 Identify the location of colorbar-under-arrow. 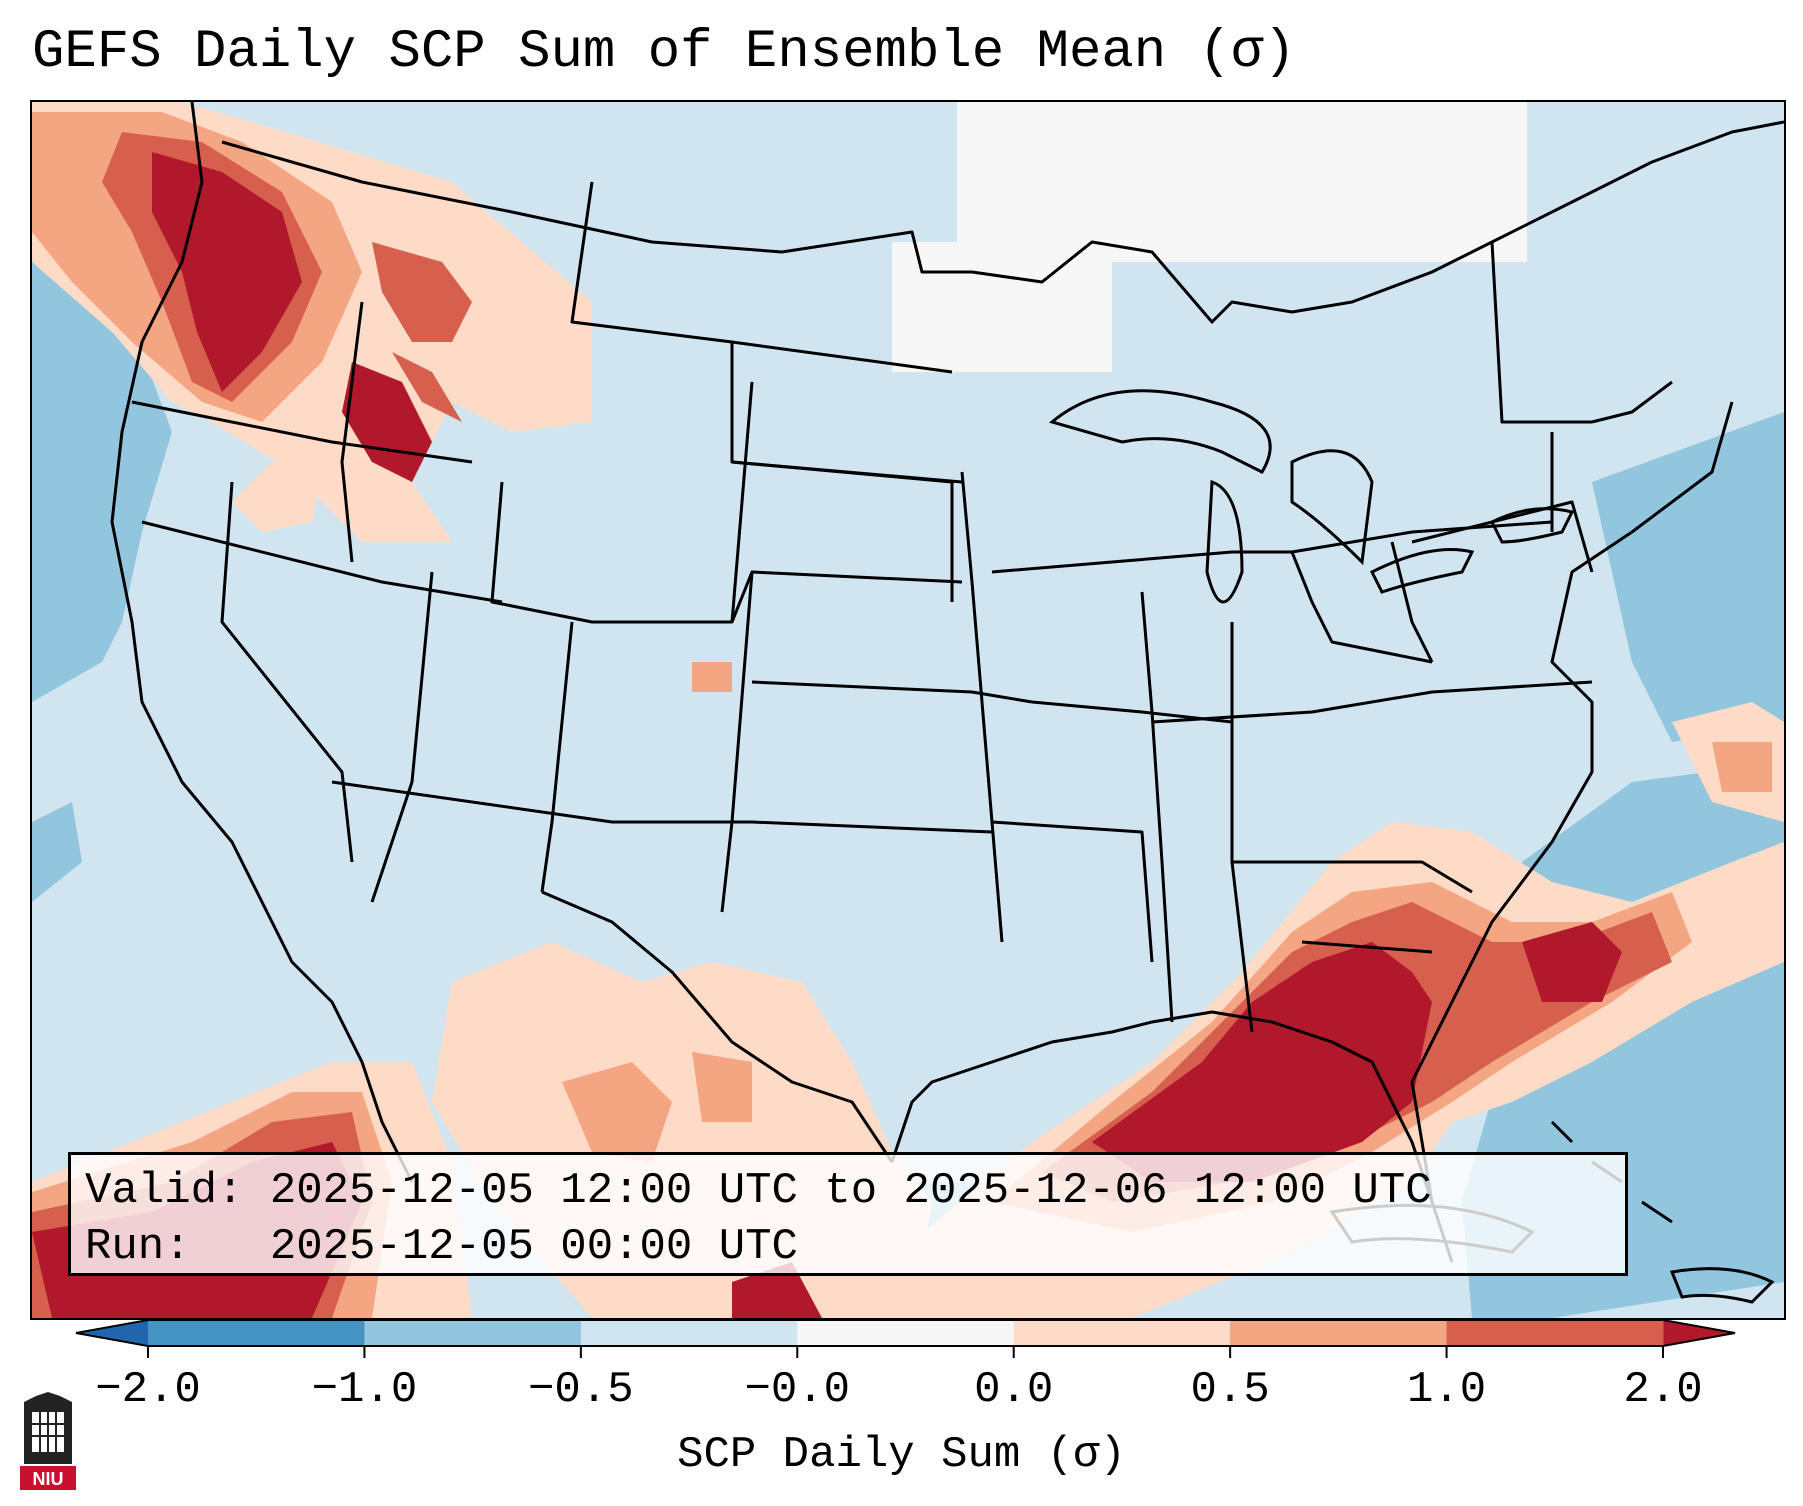
(112, 1333).